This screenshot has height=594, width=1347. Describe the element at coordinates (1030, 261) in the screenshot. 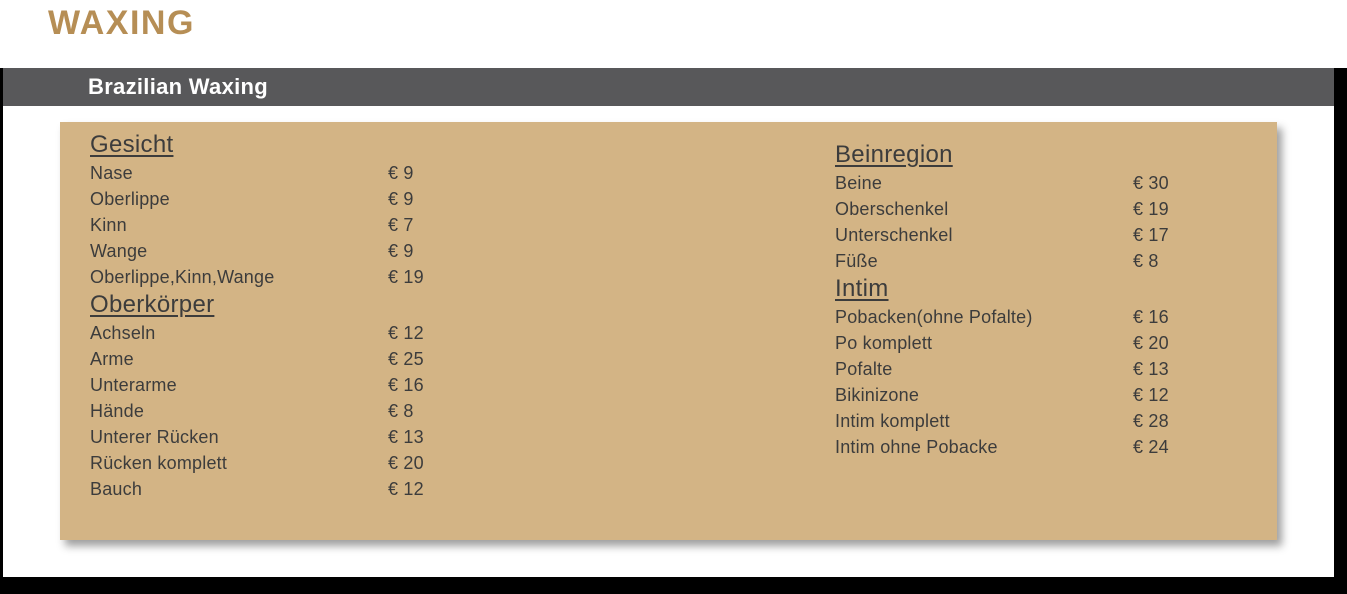

I see `menu-item: Füße € 8` at that location.